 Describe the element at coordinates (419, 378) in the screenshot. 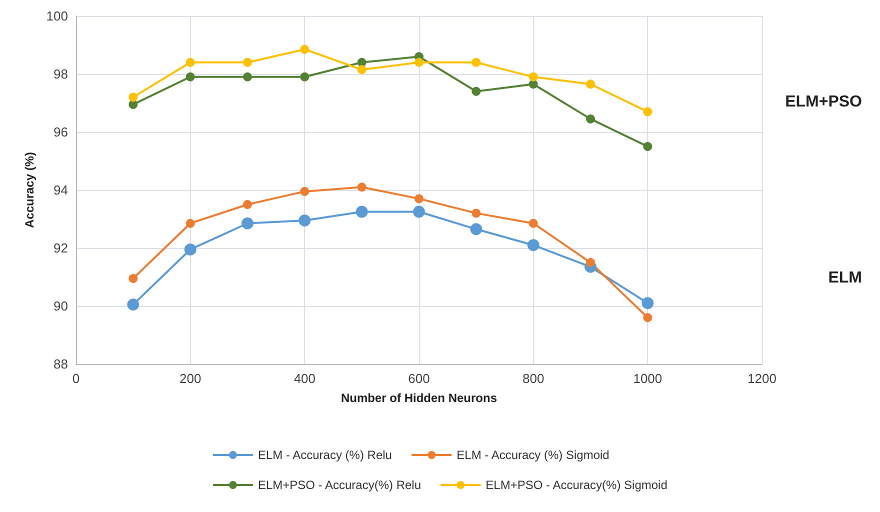

I see `x-tick-label: 600` at that location.